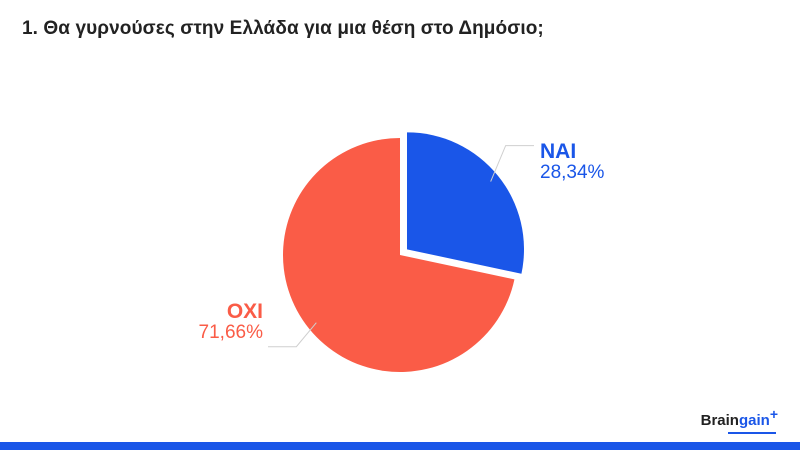  Describe the element at coordinates (719, 420) in the screenshot. I see `logo-text-dark: Brain` at that location.